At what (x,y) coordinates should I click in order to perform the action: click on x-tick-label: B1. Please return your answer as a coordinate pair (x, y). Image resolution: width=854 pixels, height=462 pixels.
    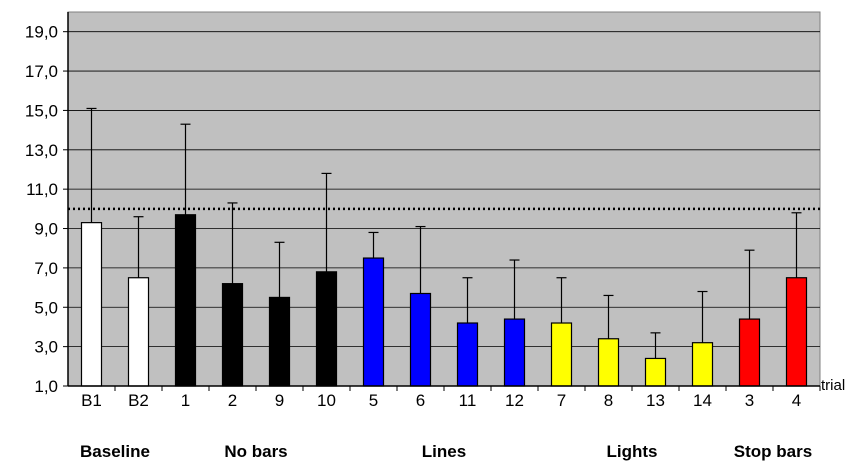
    Looking at the image, I should click on (91, 400).